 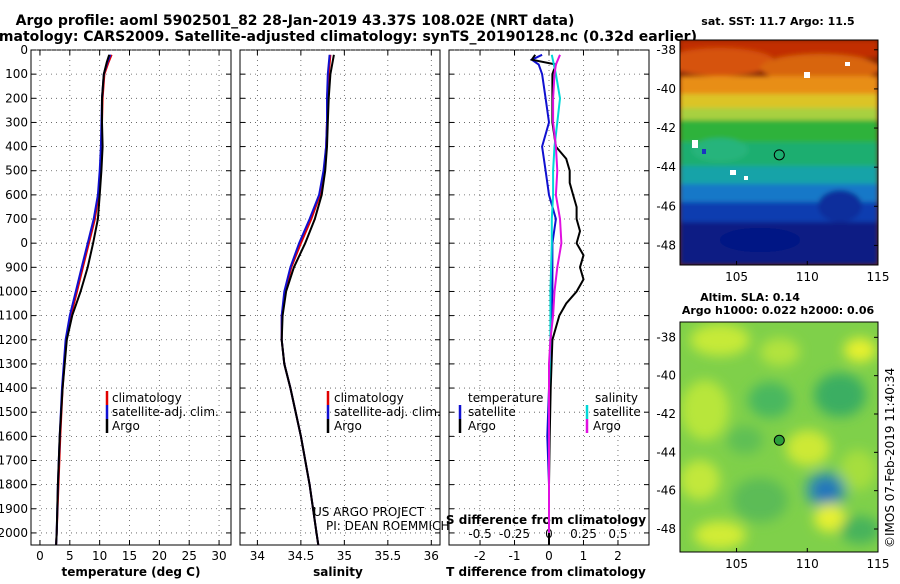 What do you see at coordinates (301, 556) in the screenshot?
I see `x-tick-label: 34.5` at bounding box center [301, 556].